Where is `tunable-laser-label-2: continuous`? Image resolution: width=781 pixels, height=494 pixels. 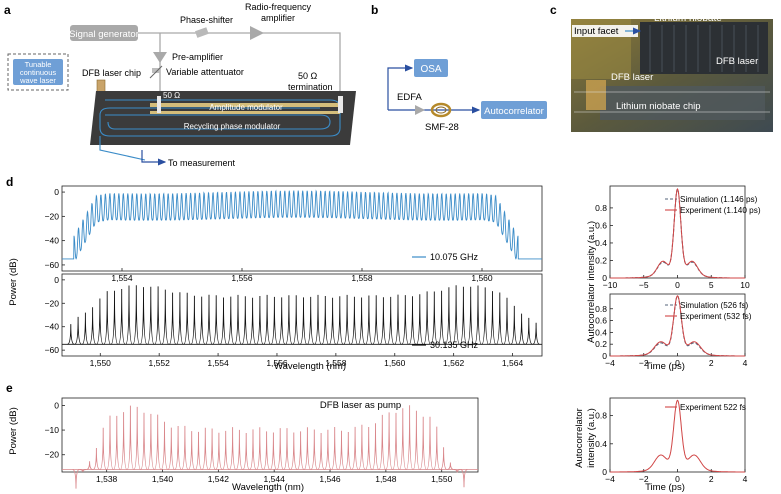
tunable-laser-label-2: continuous is located at coordinates (38, 72).